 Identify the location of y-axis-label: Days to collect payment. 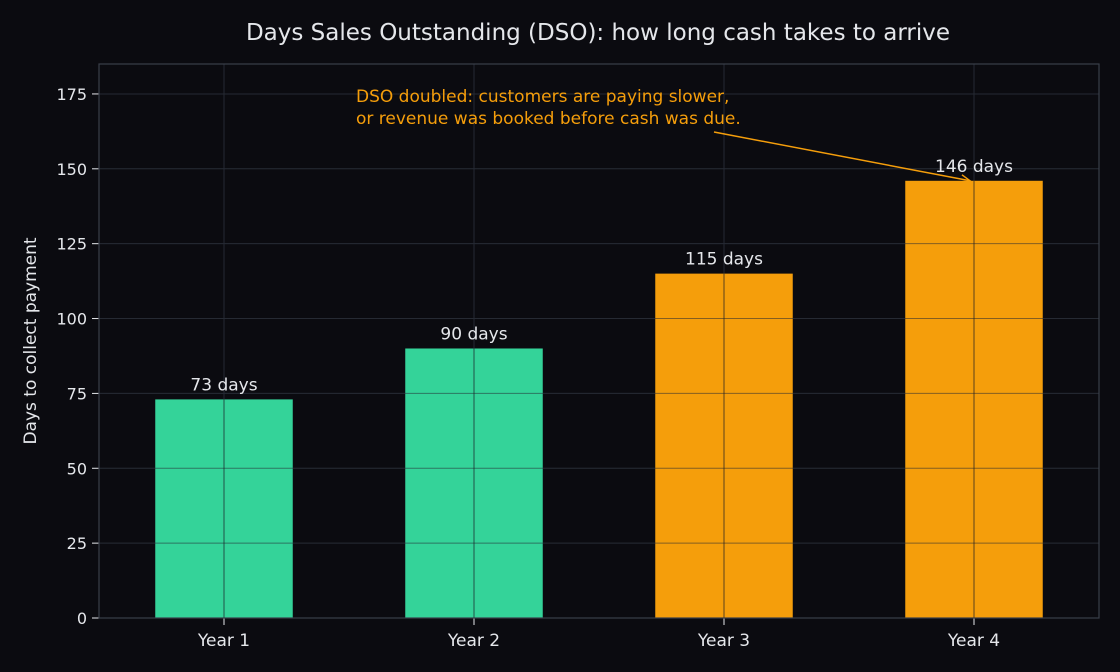
(31, 340).